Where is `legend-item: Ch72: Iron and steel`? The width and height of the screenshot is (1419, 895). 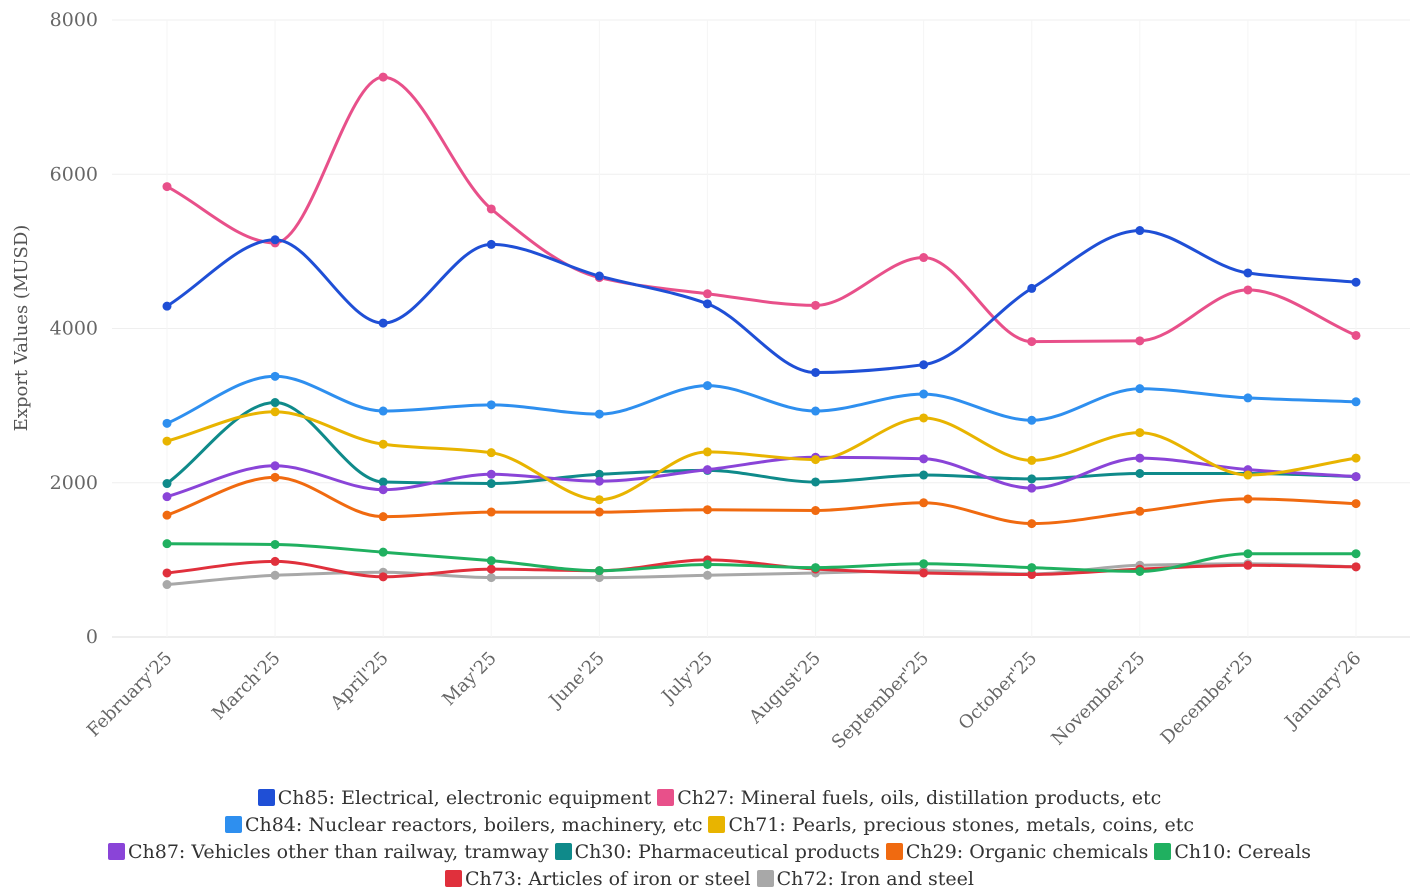 legend-item: Ch72: Iron and steel is located at coordinates (865, 879).